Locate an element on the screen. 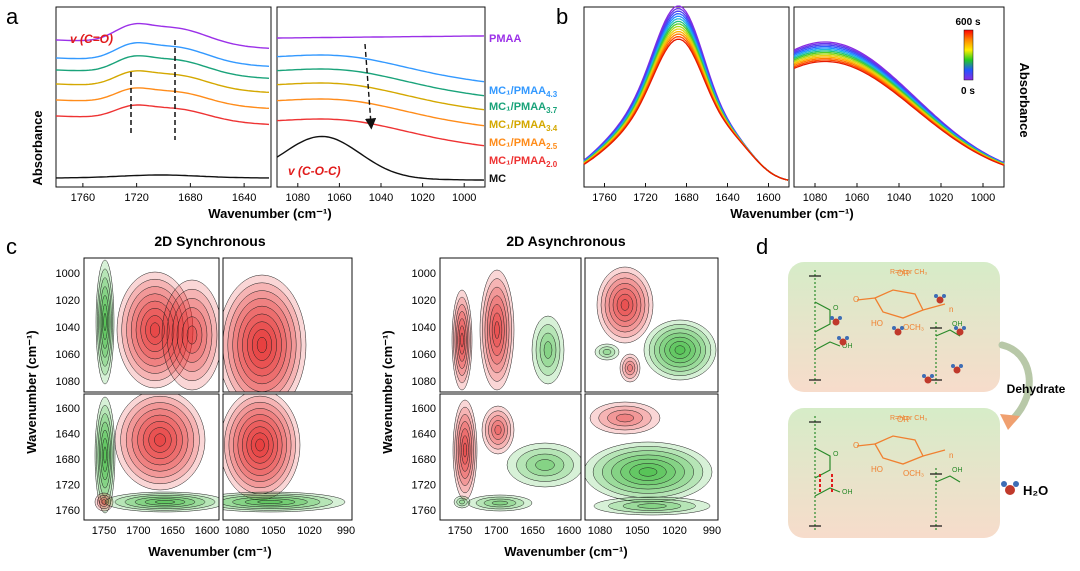  async-ylabel: Wavenumber (cm⁻¹) is located at coordinates (387, 391).